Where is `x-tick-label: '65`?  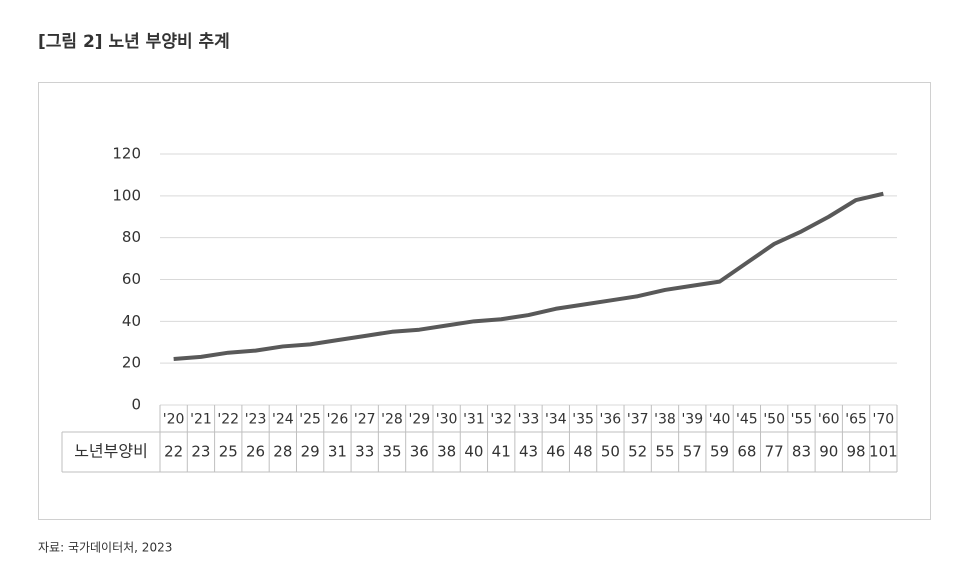 x-tick-label: '65 is located at coordinates (856, 420).